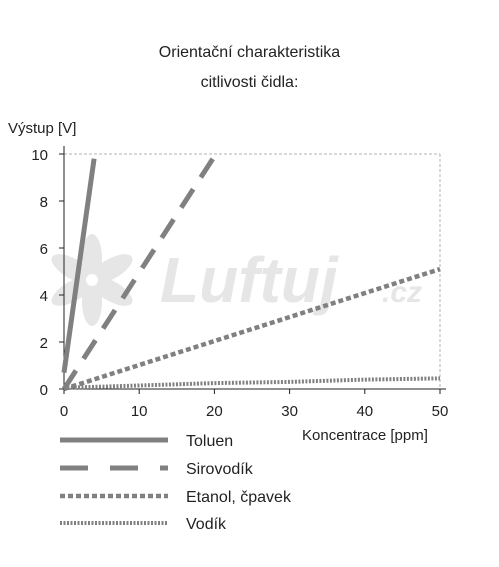  What do you see at coordinates (44, 343) in the screenshot?
I see `y-tick-label: 2` at bounding box center [44, 343].